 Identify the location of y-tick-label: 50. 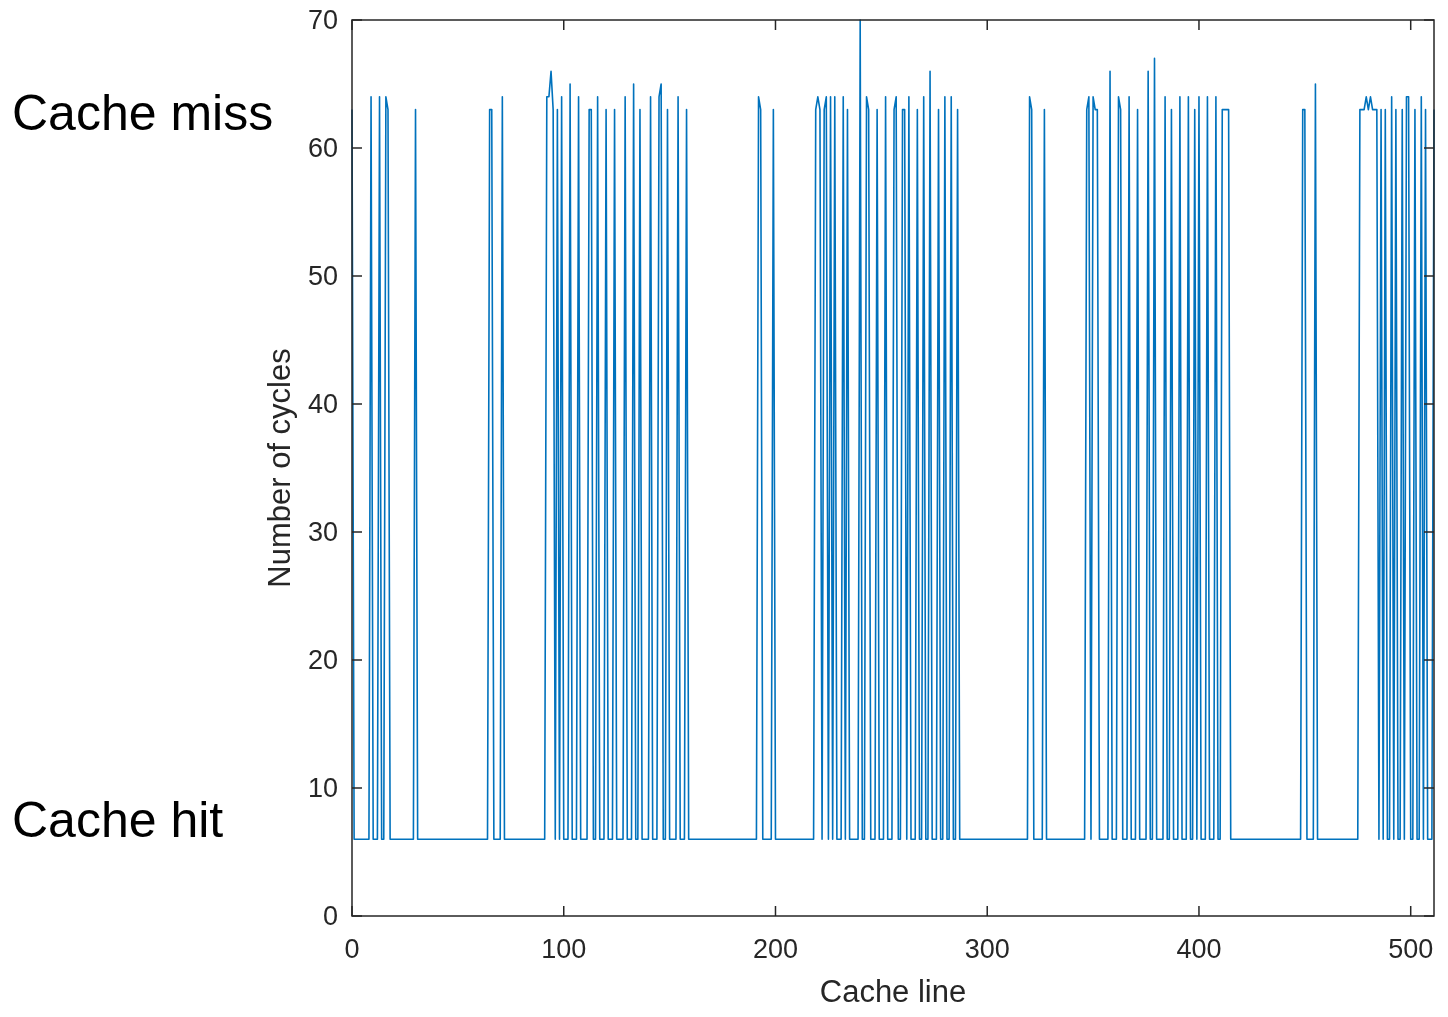
(322, 276).